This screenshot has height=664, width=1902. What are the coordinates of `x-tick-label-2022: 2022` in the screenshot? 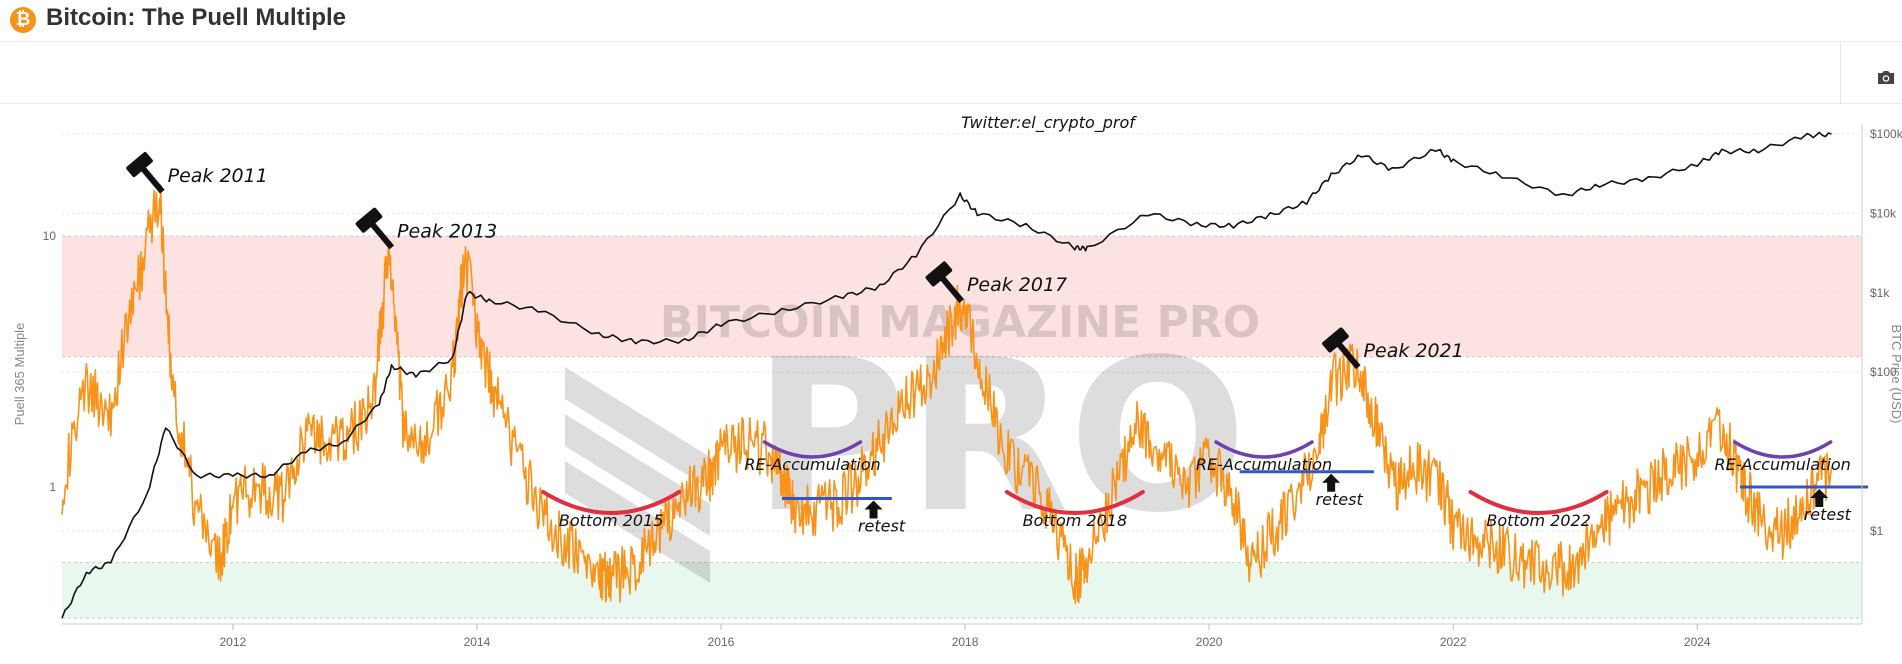 It's located at (1453, 642).